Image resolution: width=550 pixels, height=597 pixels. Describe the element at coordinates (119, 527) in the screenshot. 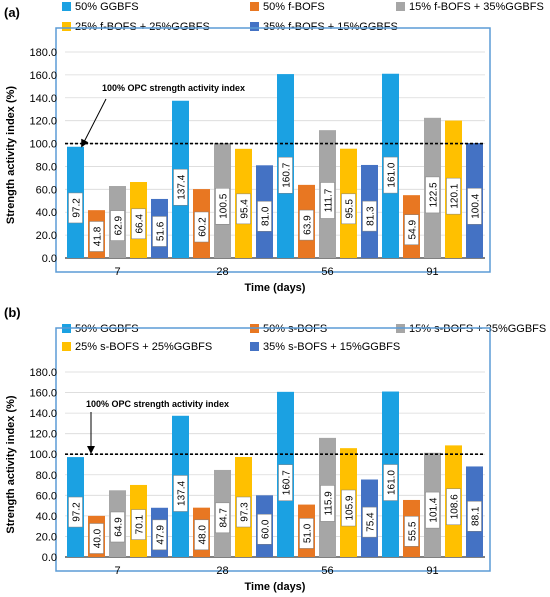

I see `data-label-text: 64.9` at that location.